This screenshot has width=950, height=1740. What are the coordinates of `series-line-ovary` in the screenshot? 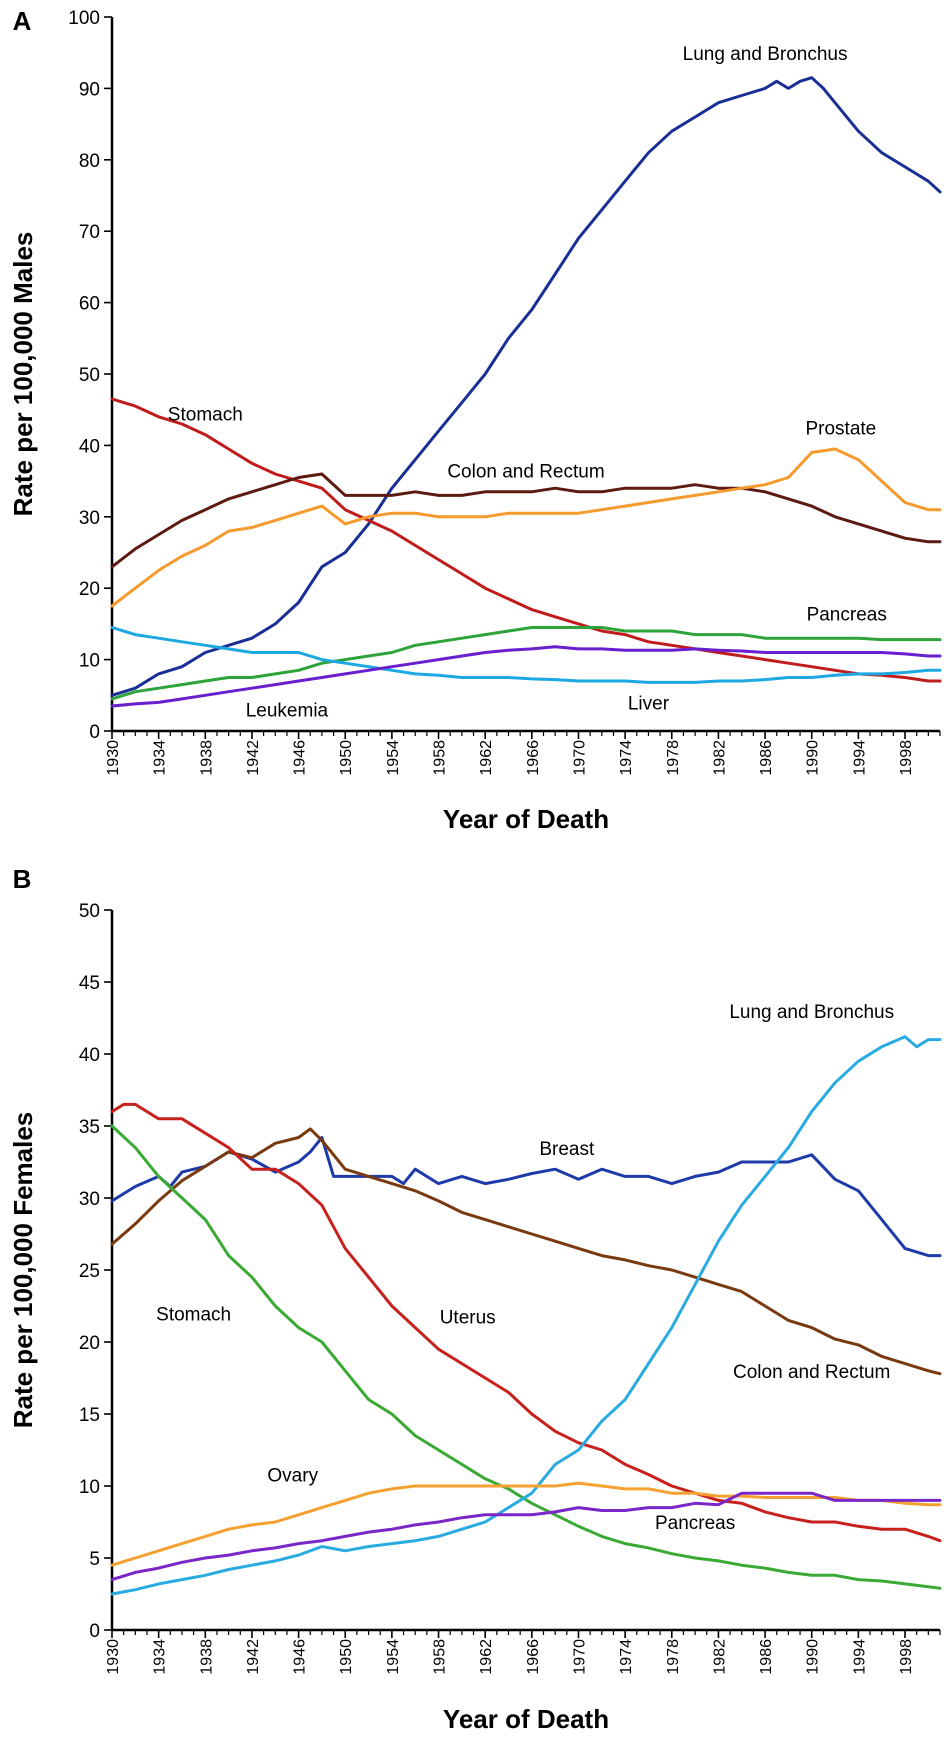 It's located at (526, 1524).